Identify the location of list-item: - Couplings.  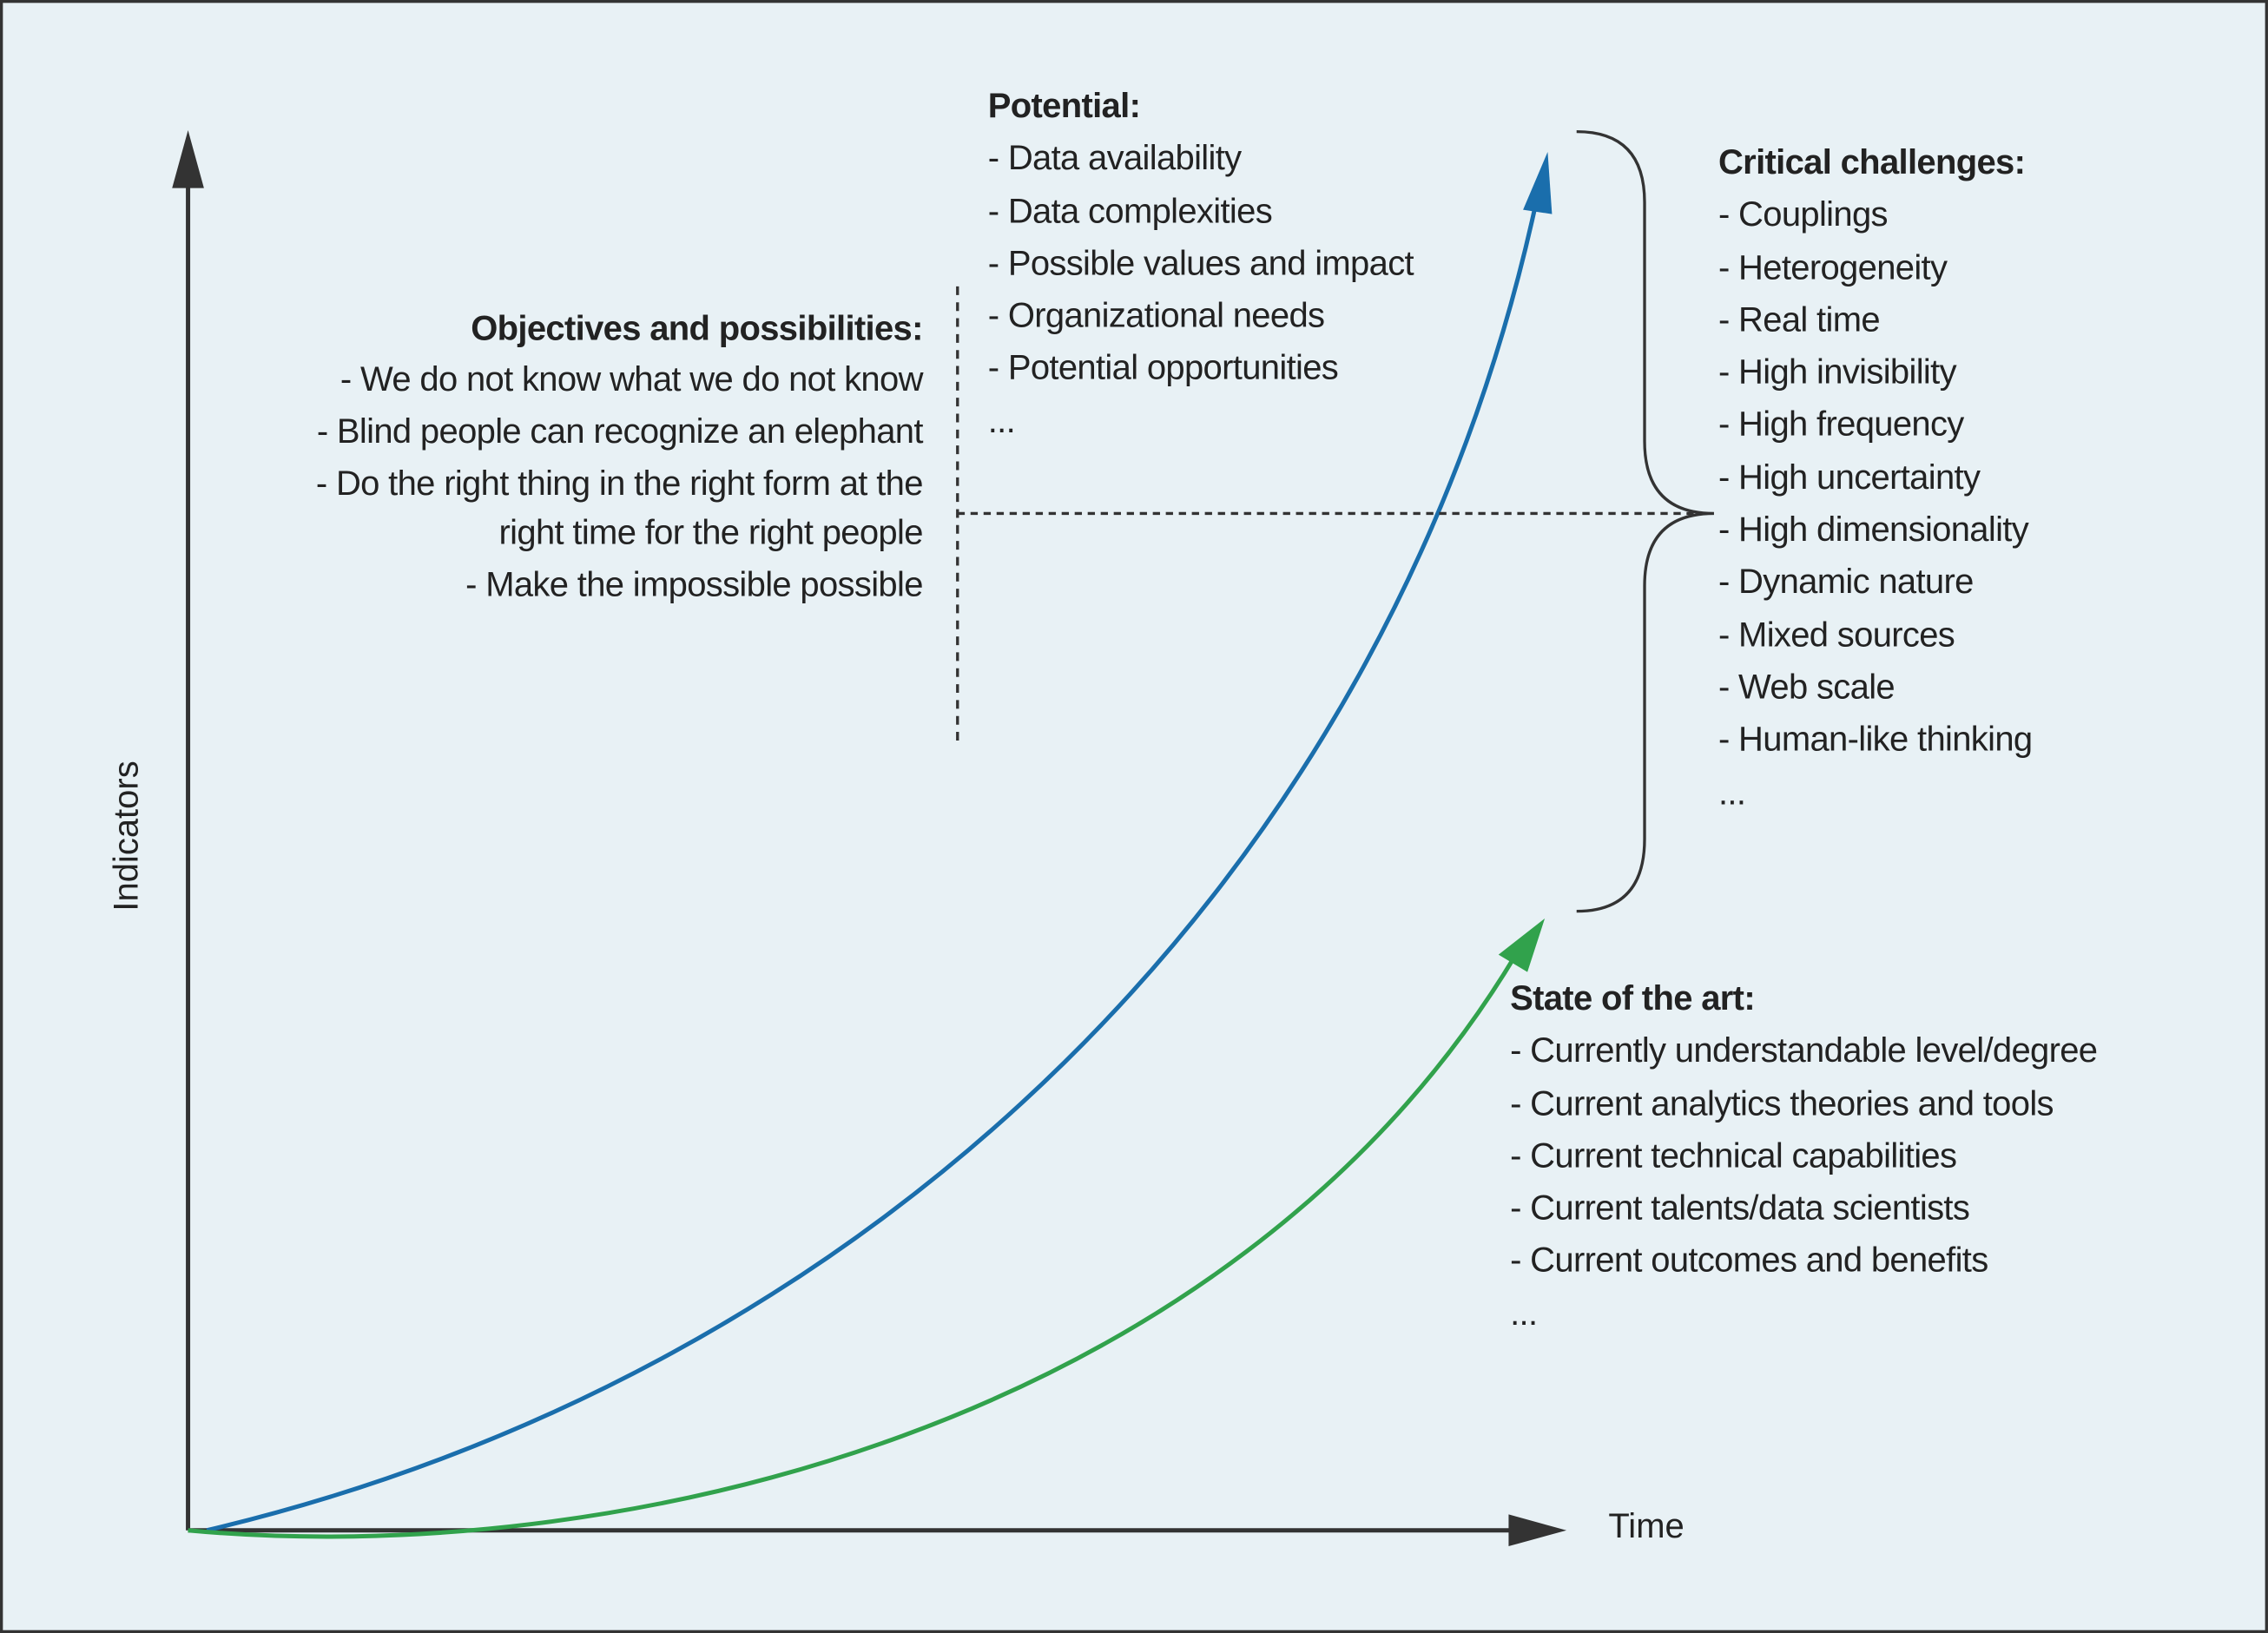
(1803, 215).